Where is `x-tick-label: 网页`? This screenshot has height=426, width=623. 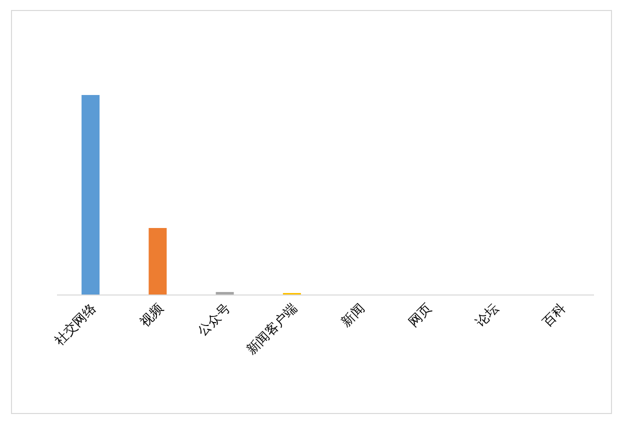 x-tick-label: 网页 is located at coordinates (421, 315).